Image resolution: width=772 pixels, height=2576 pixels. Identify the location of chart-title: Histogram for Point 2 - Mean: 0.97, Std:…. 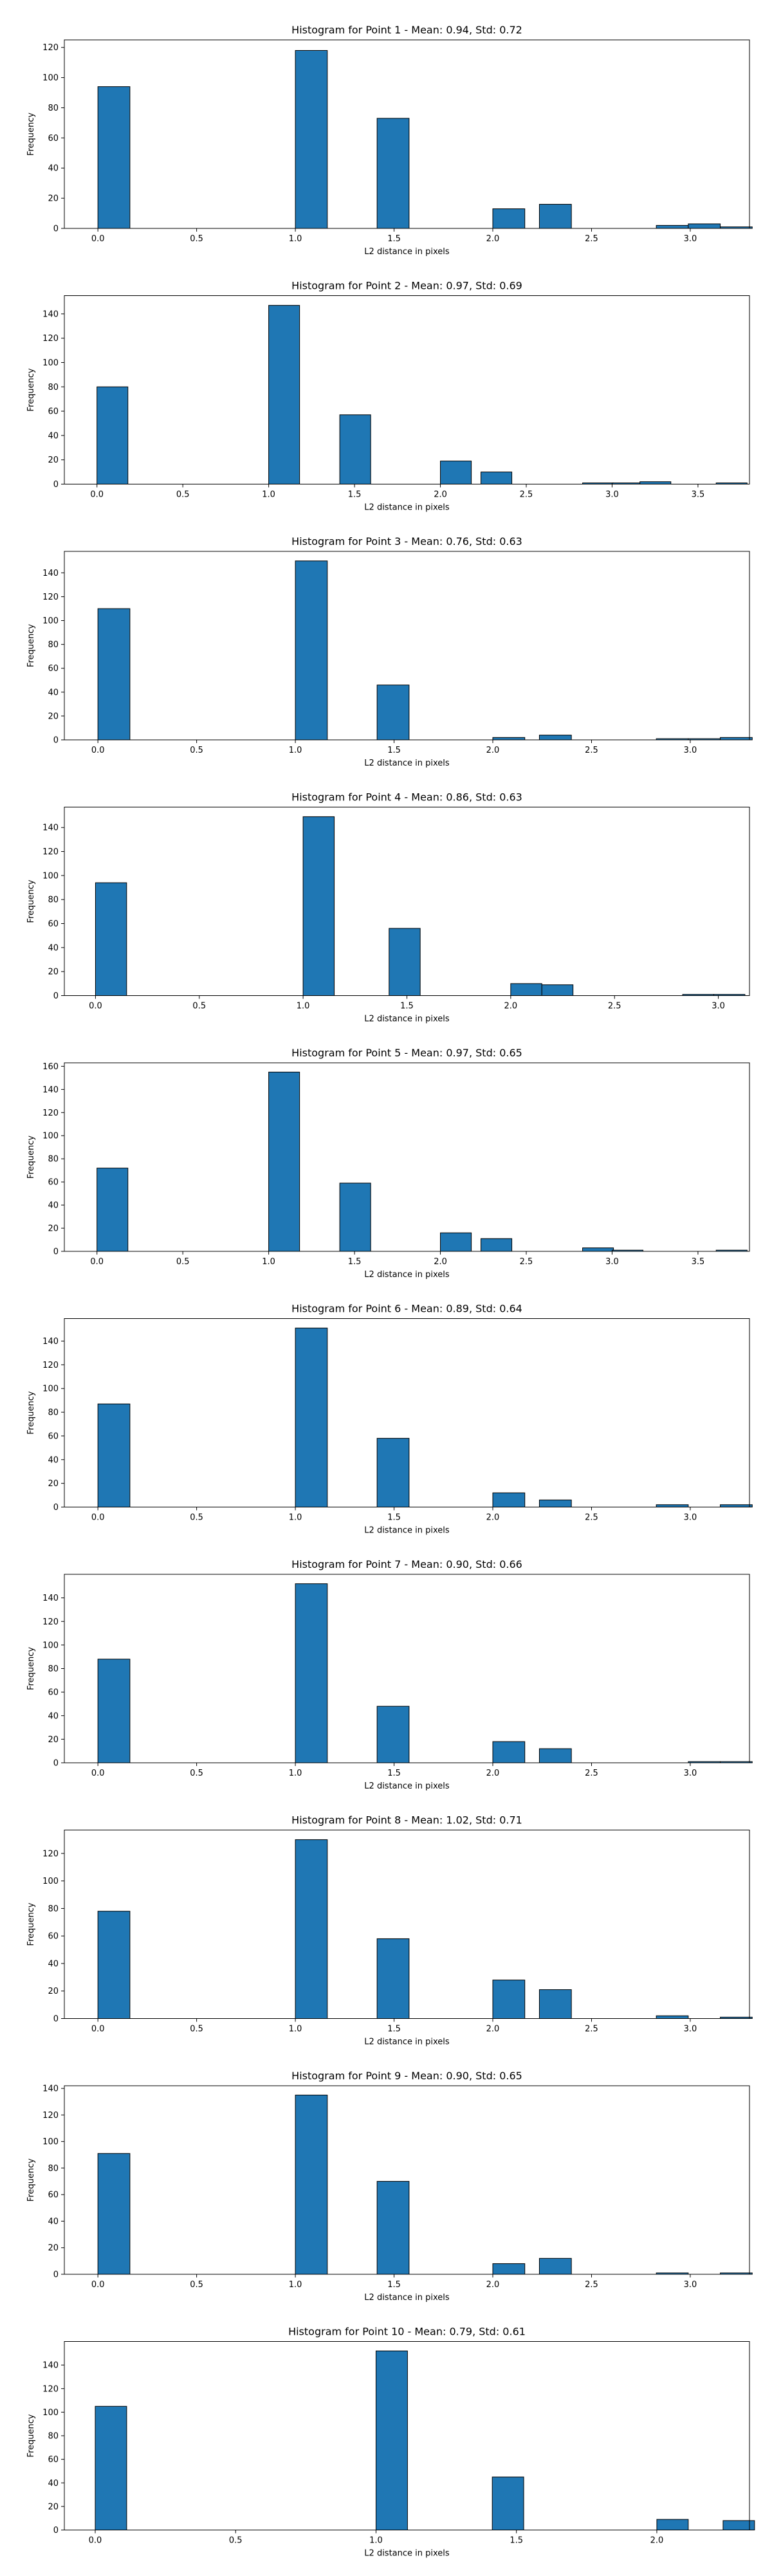
(406, 286).